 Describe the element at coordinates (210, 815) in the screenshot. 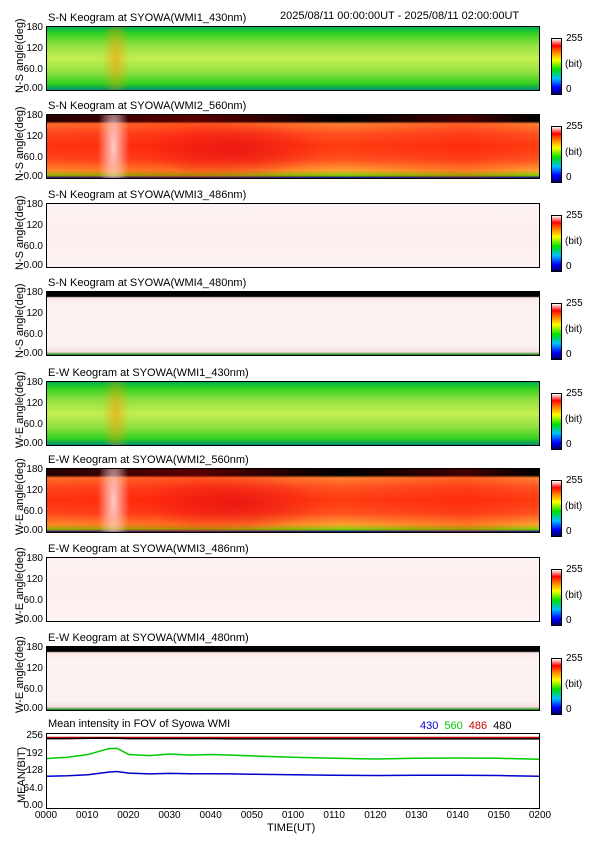

I see `x-tick-label: 0040` at that location.